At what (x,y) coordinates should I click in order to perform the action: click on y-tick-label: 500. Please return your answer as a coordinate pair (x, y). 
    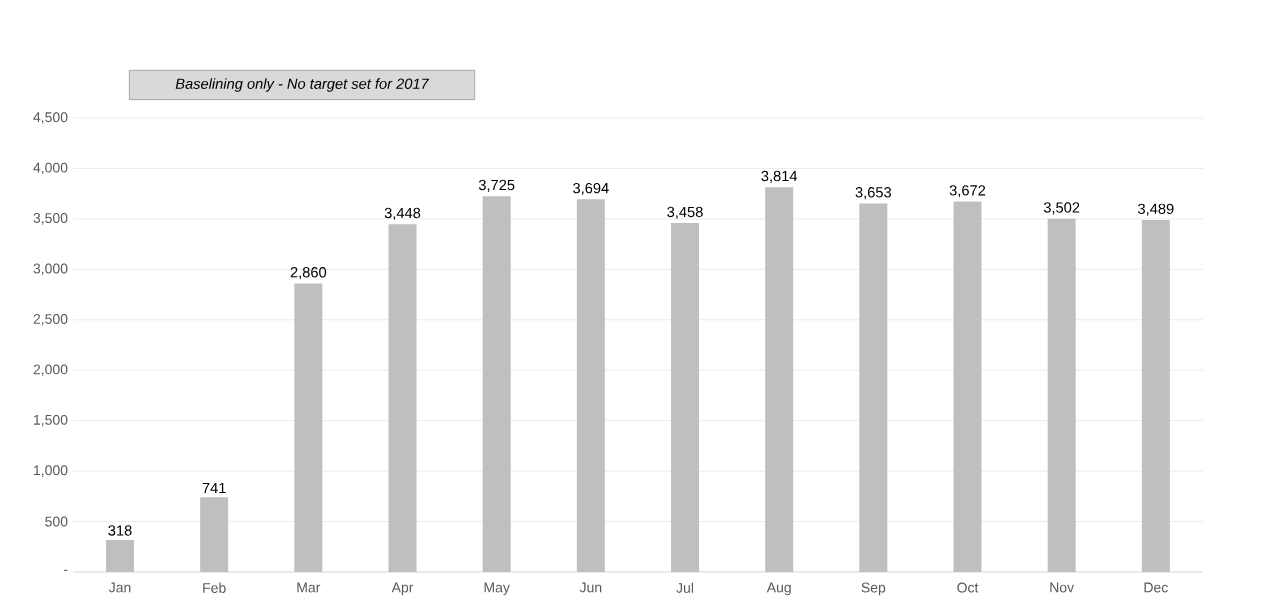
    Looking at the image, I should click on (56, 521).